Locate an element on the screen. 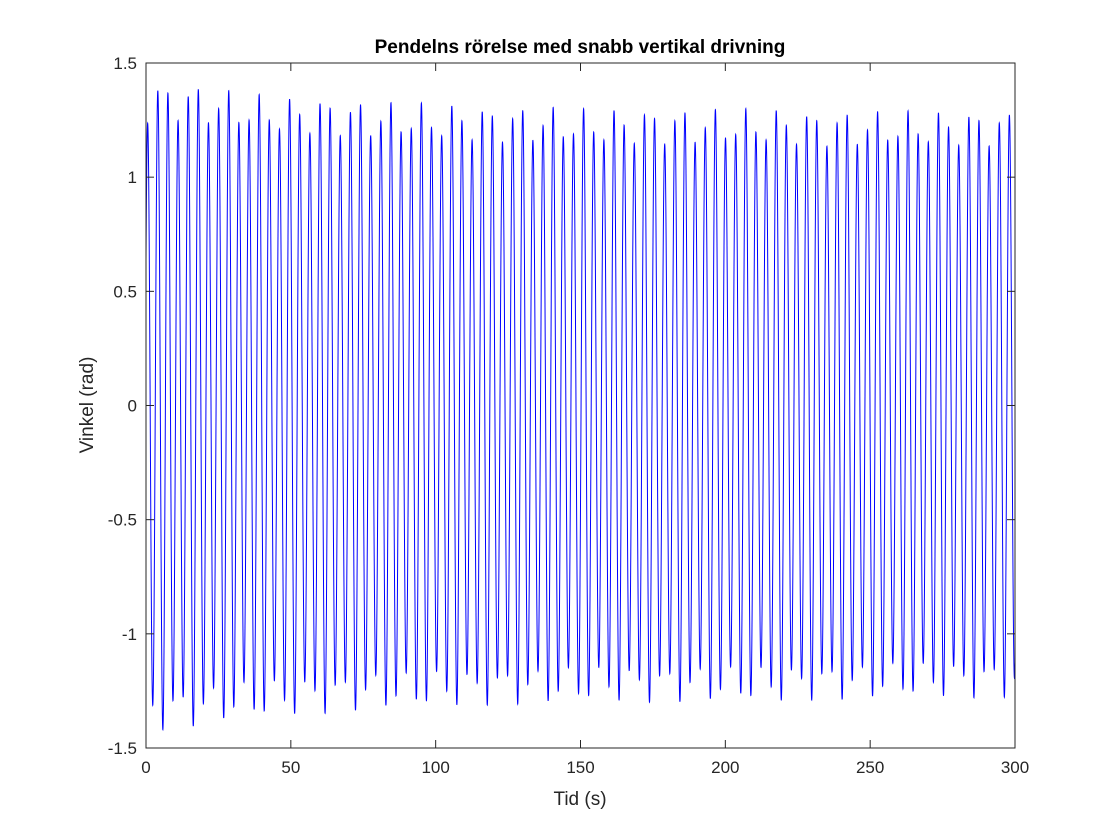 This screenshot has width=1120, height=840. y-tick-label: 0 is located at coordinates (132, 406).